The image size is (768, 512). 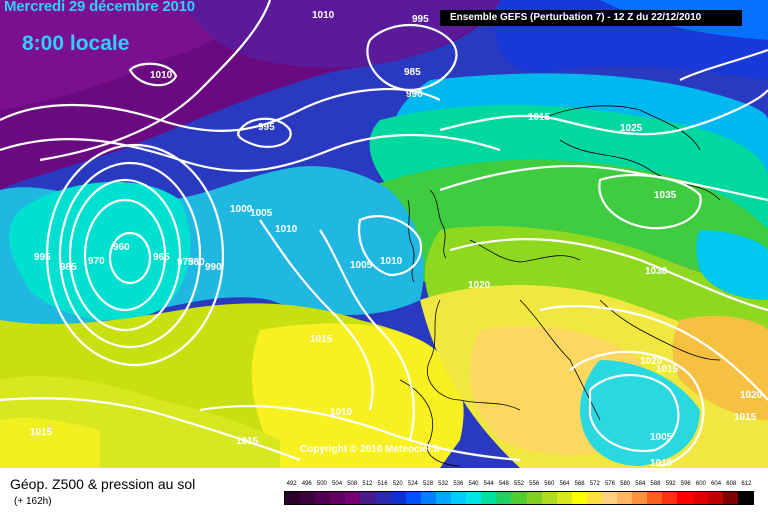 What do you see at coordinates (213, 267) in the screenshot?
I see `isobar-label: 990` at bounding box center [213, 267].